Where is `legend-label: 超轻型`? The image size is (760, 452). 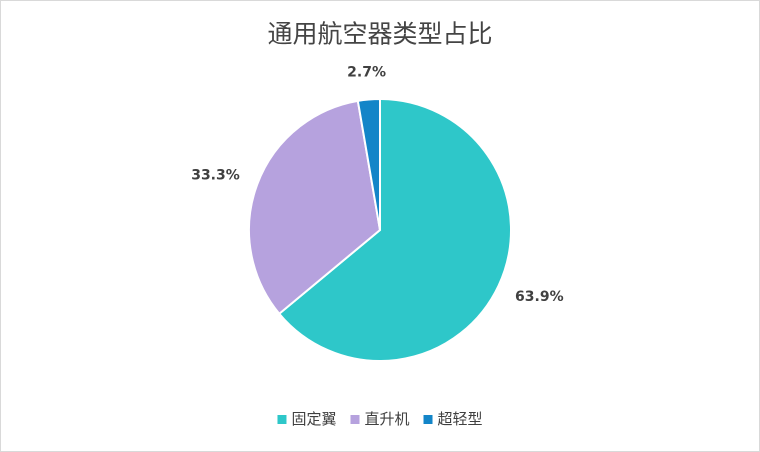 legend-label: 超轻型 is located at coordinates (460, 419).